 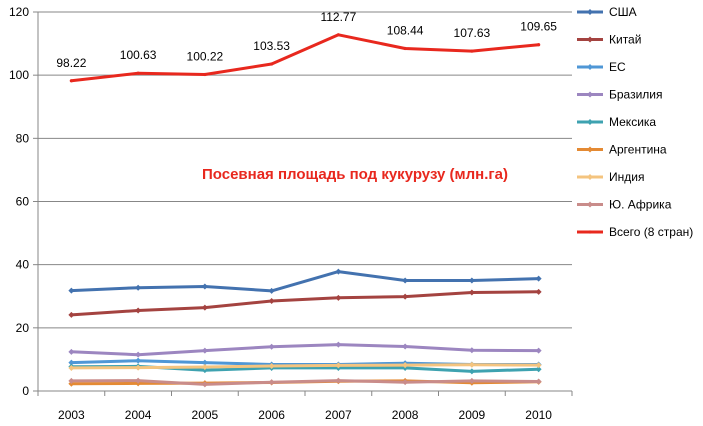 What do you see at coordinates (405, 31) in the screenshot?
I see `data-label: 108.44` at bounding box center [405, 31].